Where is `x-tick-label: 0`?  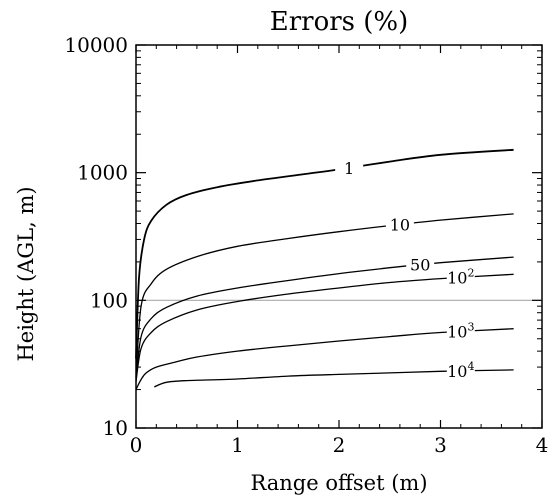
x-tick-label: 0 is located at coordinates (136, 445).